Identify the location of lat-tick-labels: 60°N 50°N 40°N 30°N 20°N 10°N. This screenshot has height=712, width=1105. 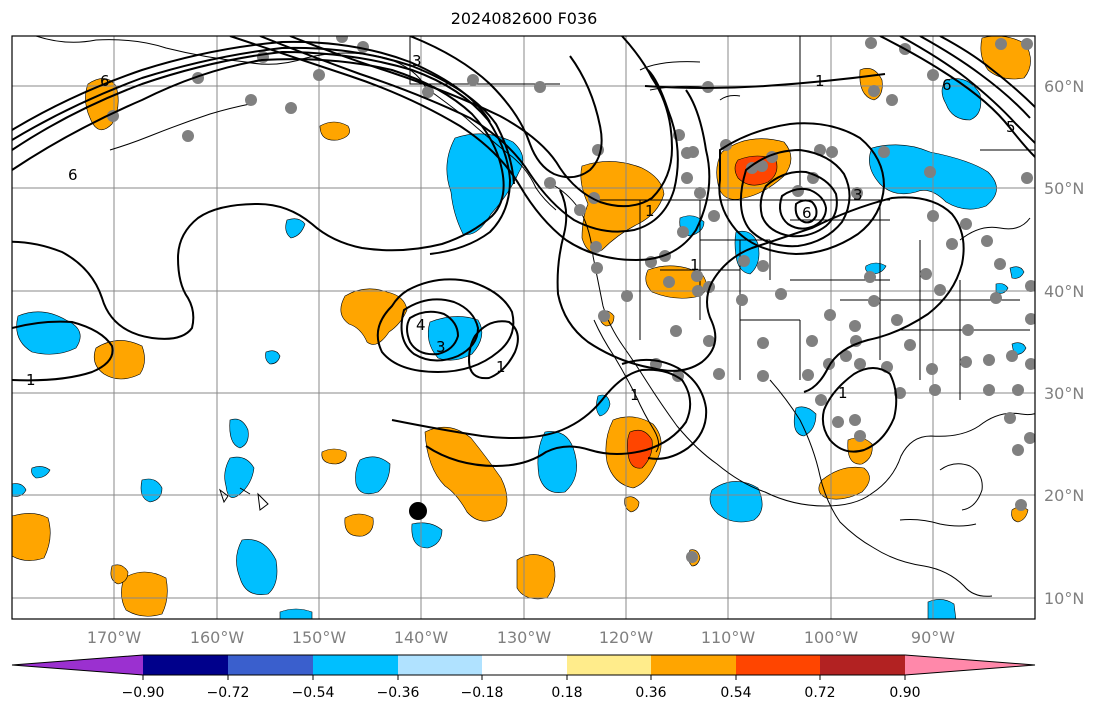
(1064, 342).